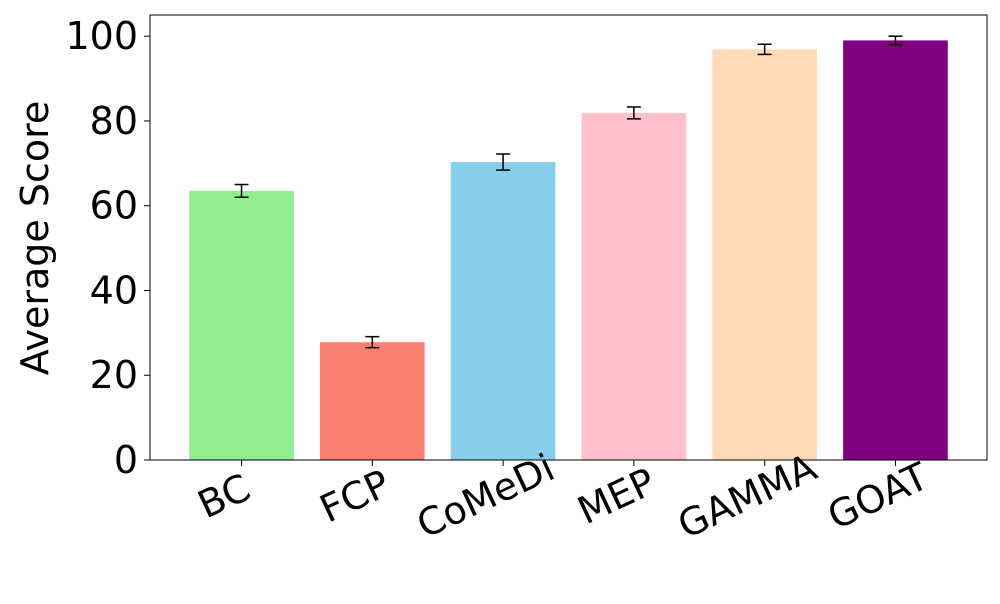 The width and height of the screenshot is (1000, 604). What do you see at coordinates (633, 113) in the screenshot?
I see `error-bar-mep` at bounding box center [633, 113].